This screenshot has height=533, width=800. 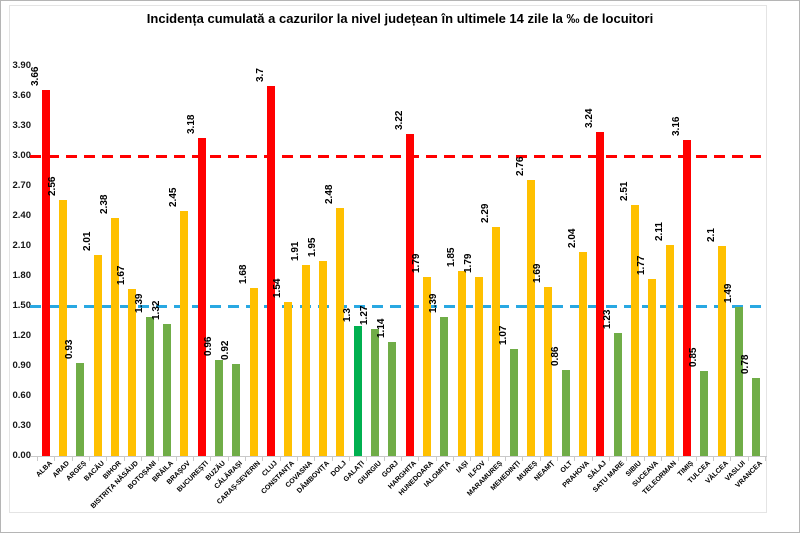 I want to click on bar-value-label: 1.27, so click(x=364, y=315).